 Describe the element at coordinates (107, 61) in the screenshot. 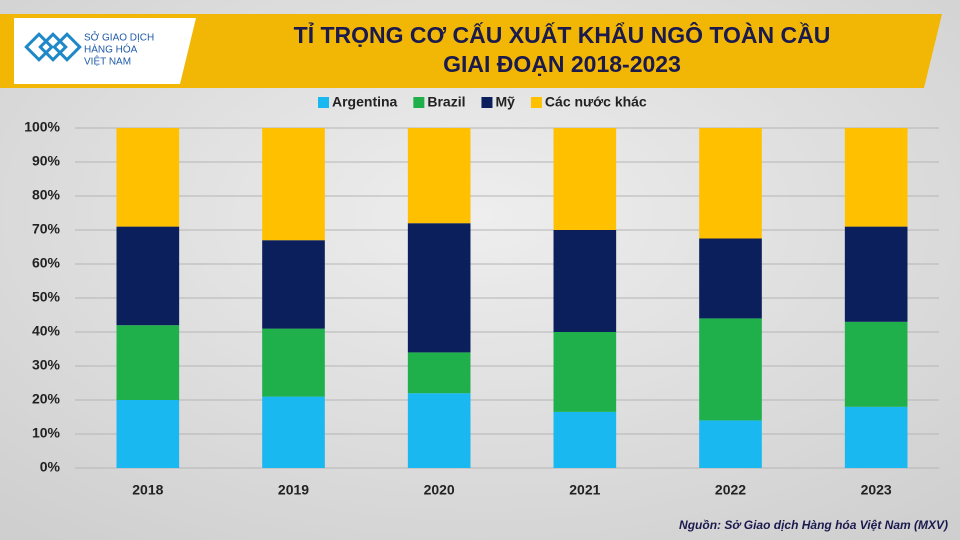

I see `logo-text: VIỆT NAM` at that location.